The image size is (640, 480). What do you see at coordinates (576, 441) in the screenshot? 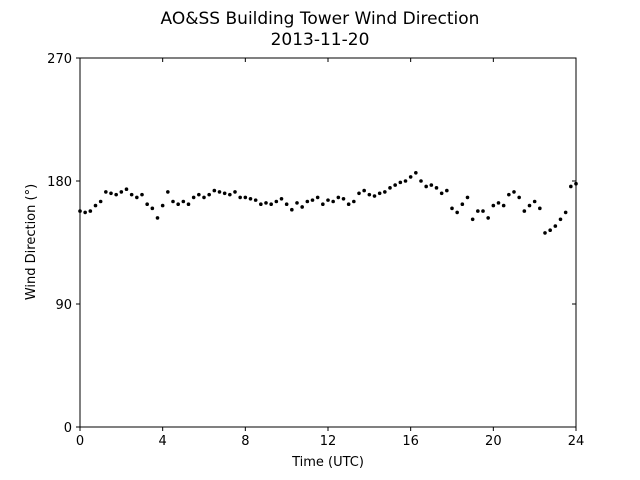
I see `x-tick-label: 24` at bounding box center [576, 441].